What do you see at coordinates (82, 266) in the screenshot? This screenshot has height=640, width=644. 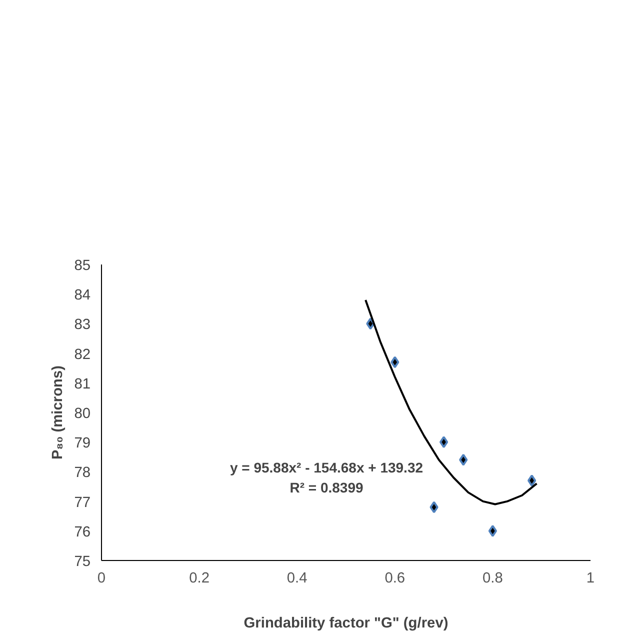 I see `y-tick-label: 85` at bounding box center [82, 266].